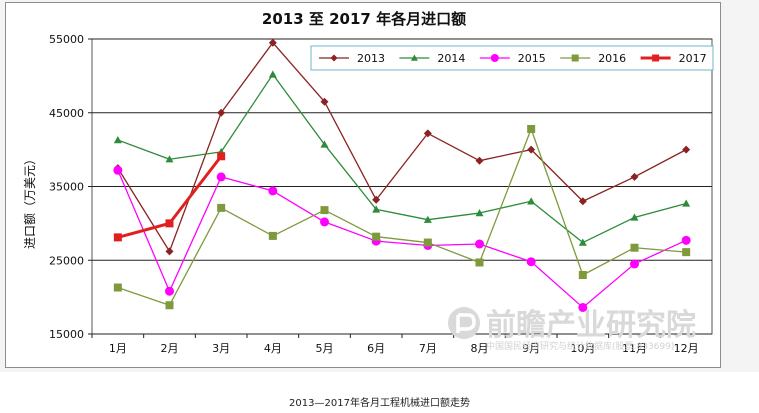 Image resolution: width=759 pixels, height=413 pixels. I want to click on x-tick-label: 2月, so click(170, 348).